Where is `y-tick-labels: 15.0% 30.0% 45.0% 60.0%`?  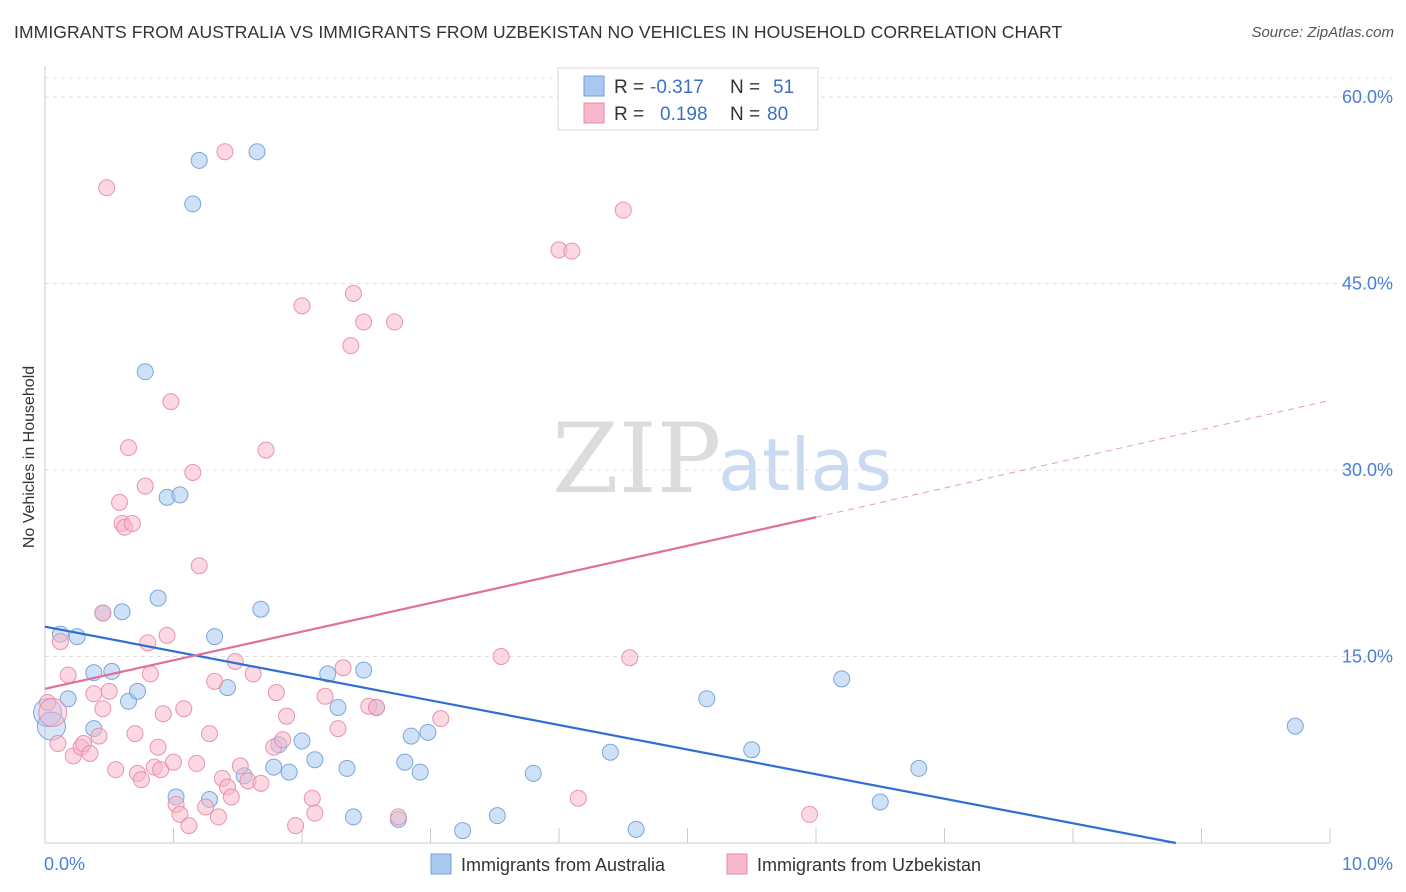 y-tick-labels: 15.0% 30.0% 45.0% 60.0% is located at coordinates (1367, 377).